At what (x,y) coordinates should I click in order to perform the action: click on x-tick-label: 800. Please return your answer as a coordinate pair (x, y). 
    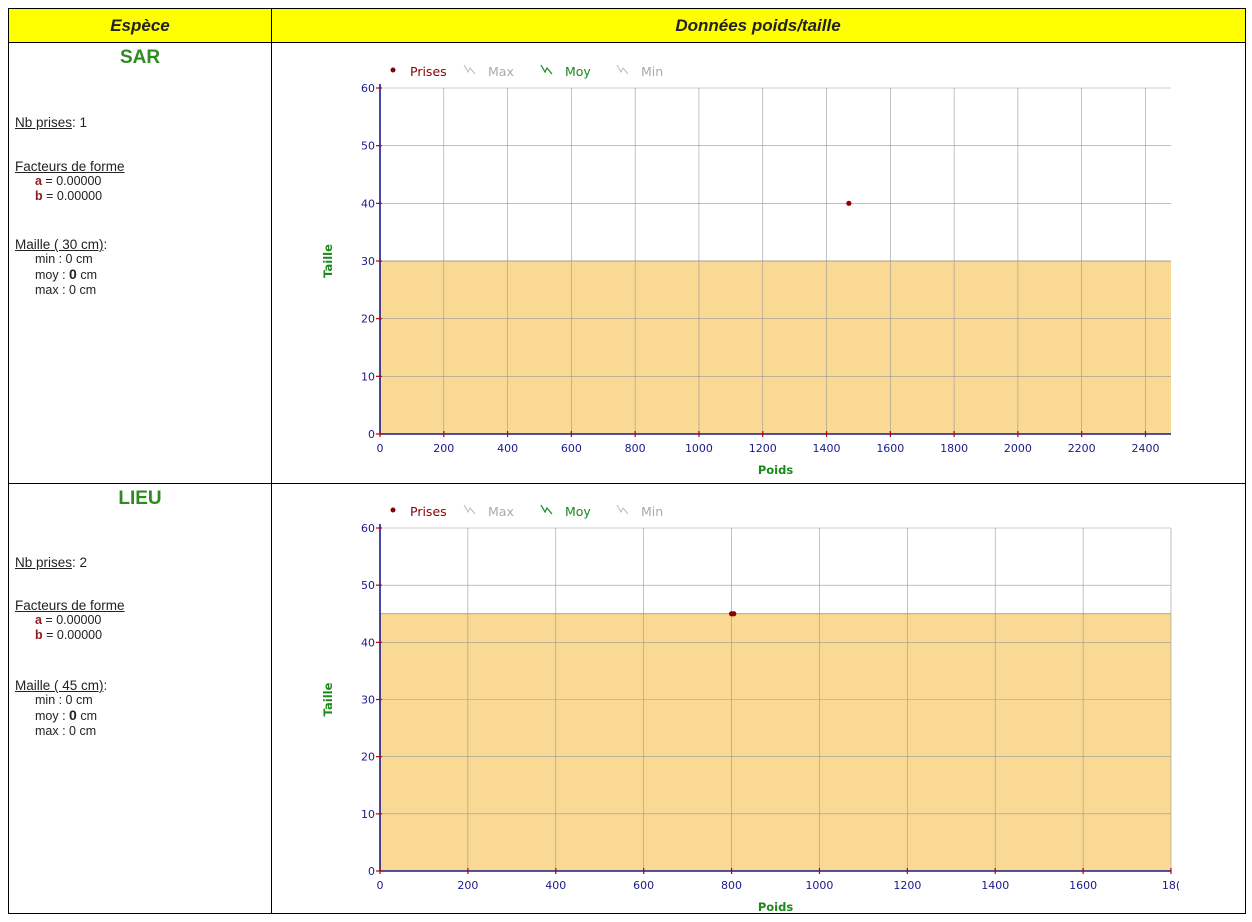
    Looking at the image, I should click on (635, 448).